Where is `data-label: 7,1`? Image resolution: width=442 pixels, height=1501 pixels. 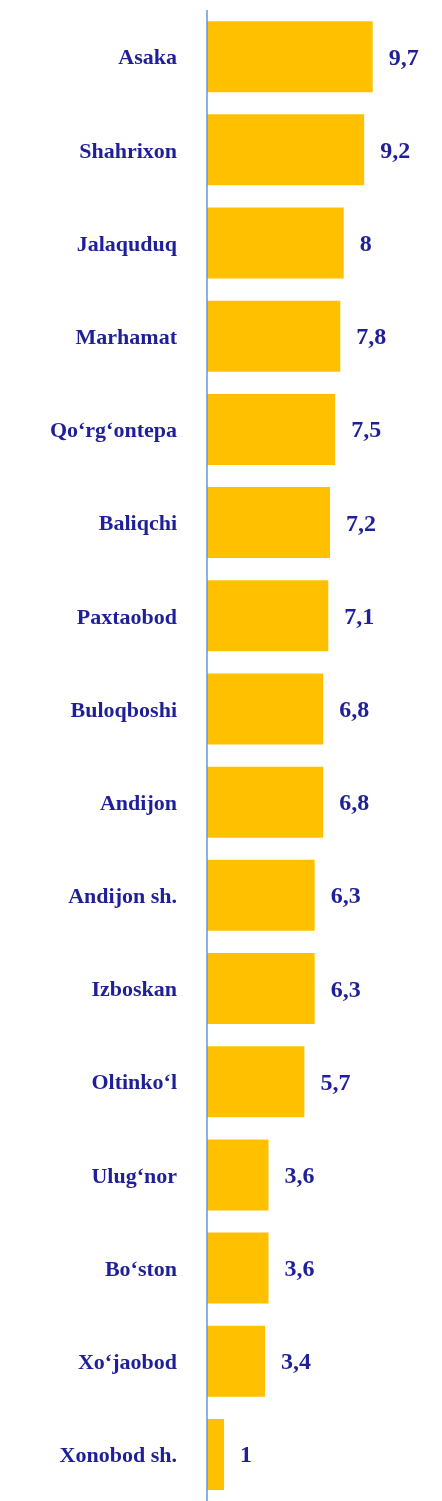 data-label: 7,1 is located at coordinates (359, 615).